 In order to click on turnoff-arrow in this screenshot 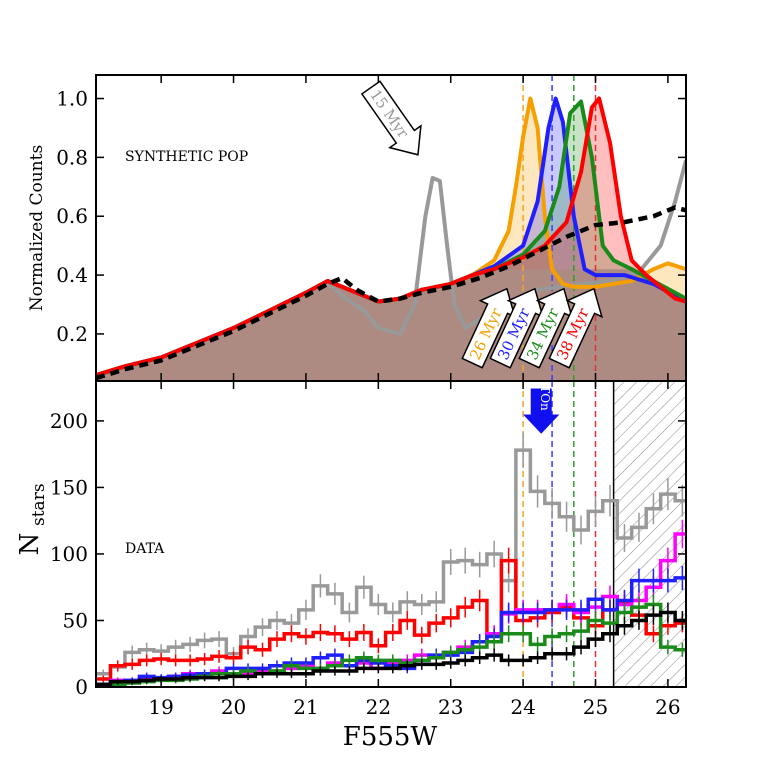, I will do `click(541, 411)`.